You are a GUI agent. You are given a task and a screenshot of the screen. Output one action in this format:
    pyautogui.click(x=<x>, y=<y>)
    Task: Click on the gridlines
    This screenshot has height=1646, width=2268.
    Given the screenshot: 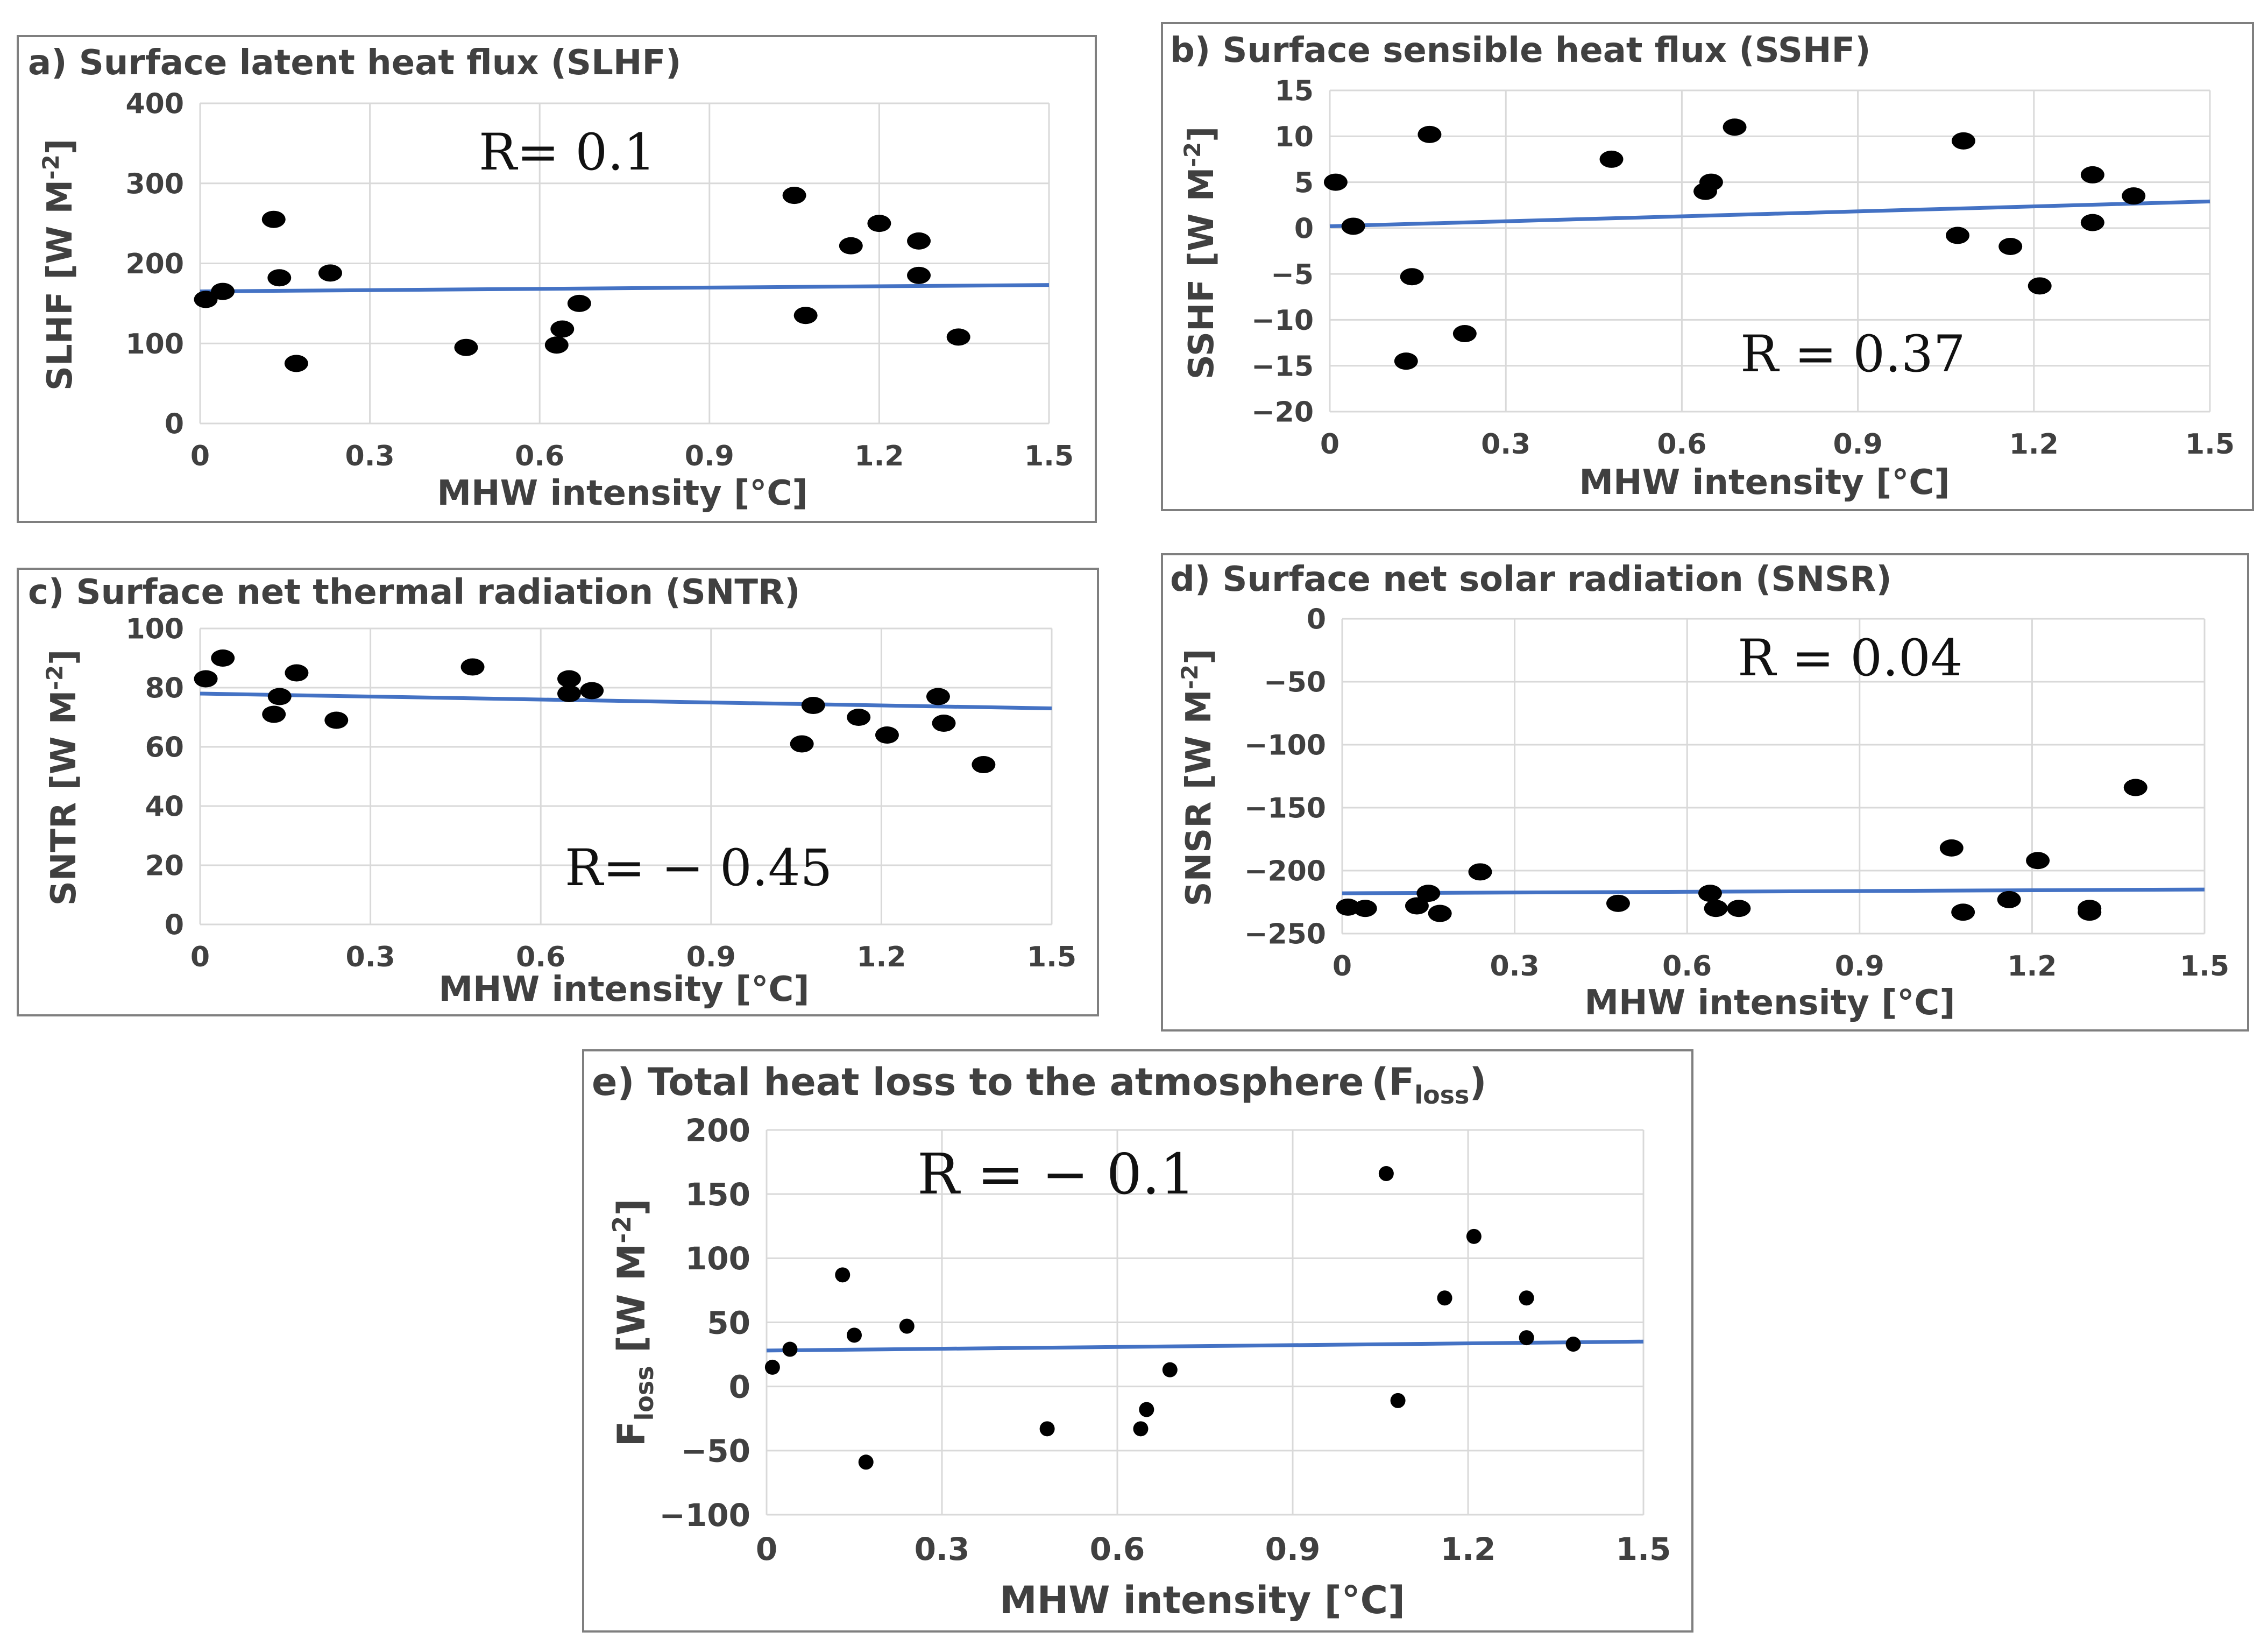 What is the action you would take?
    pyautogui.click(x=624, y=263)
    